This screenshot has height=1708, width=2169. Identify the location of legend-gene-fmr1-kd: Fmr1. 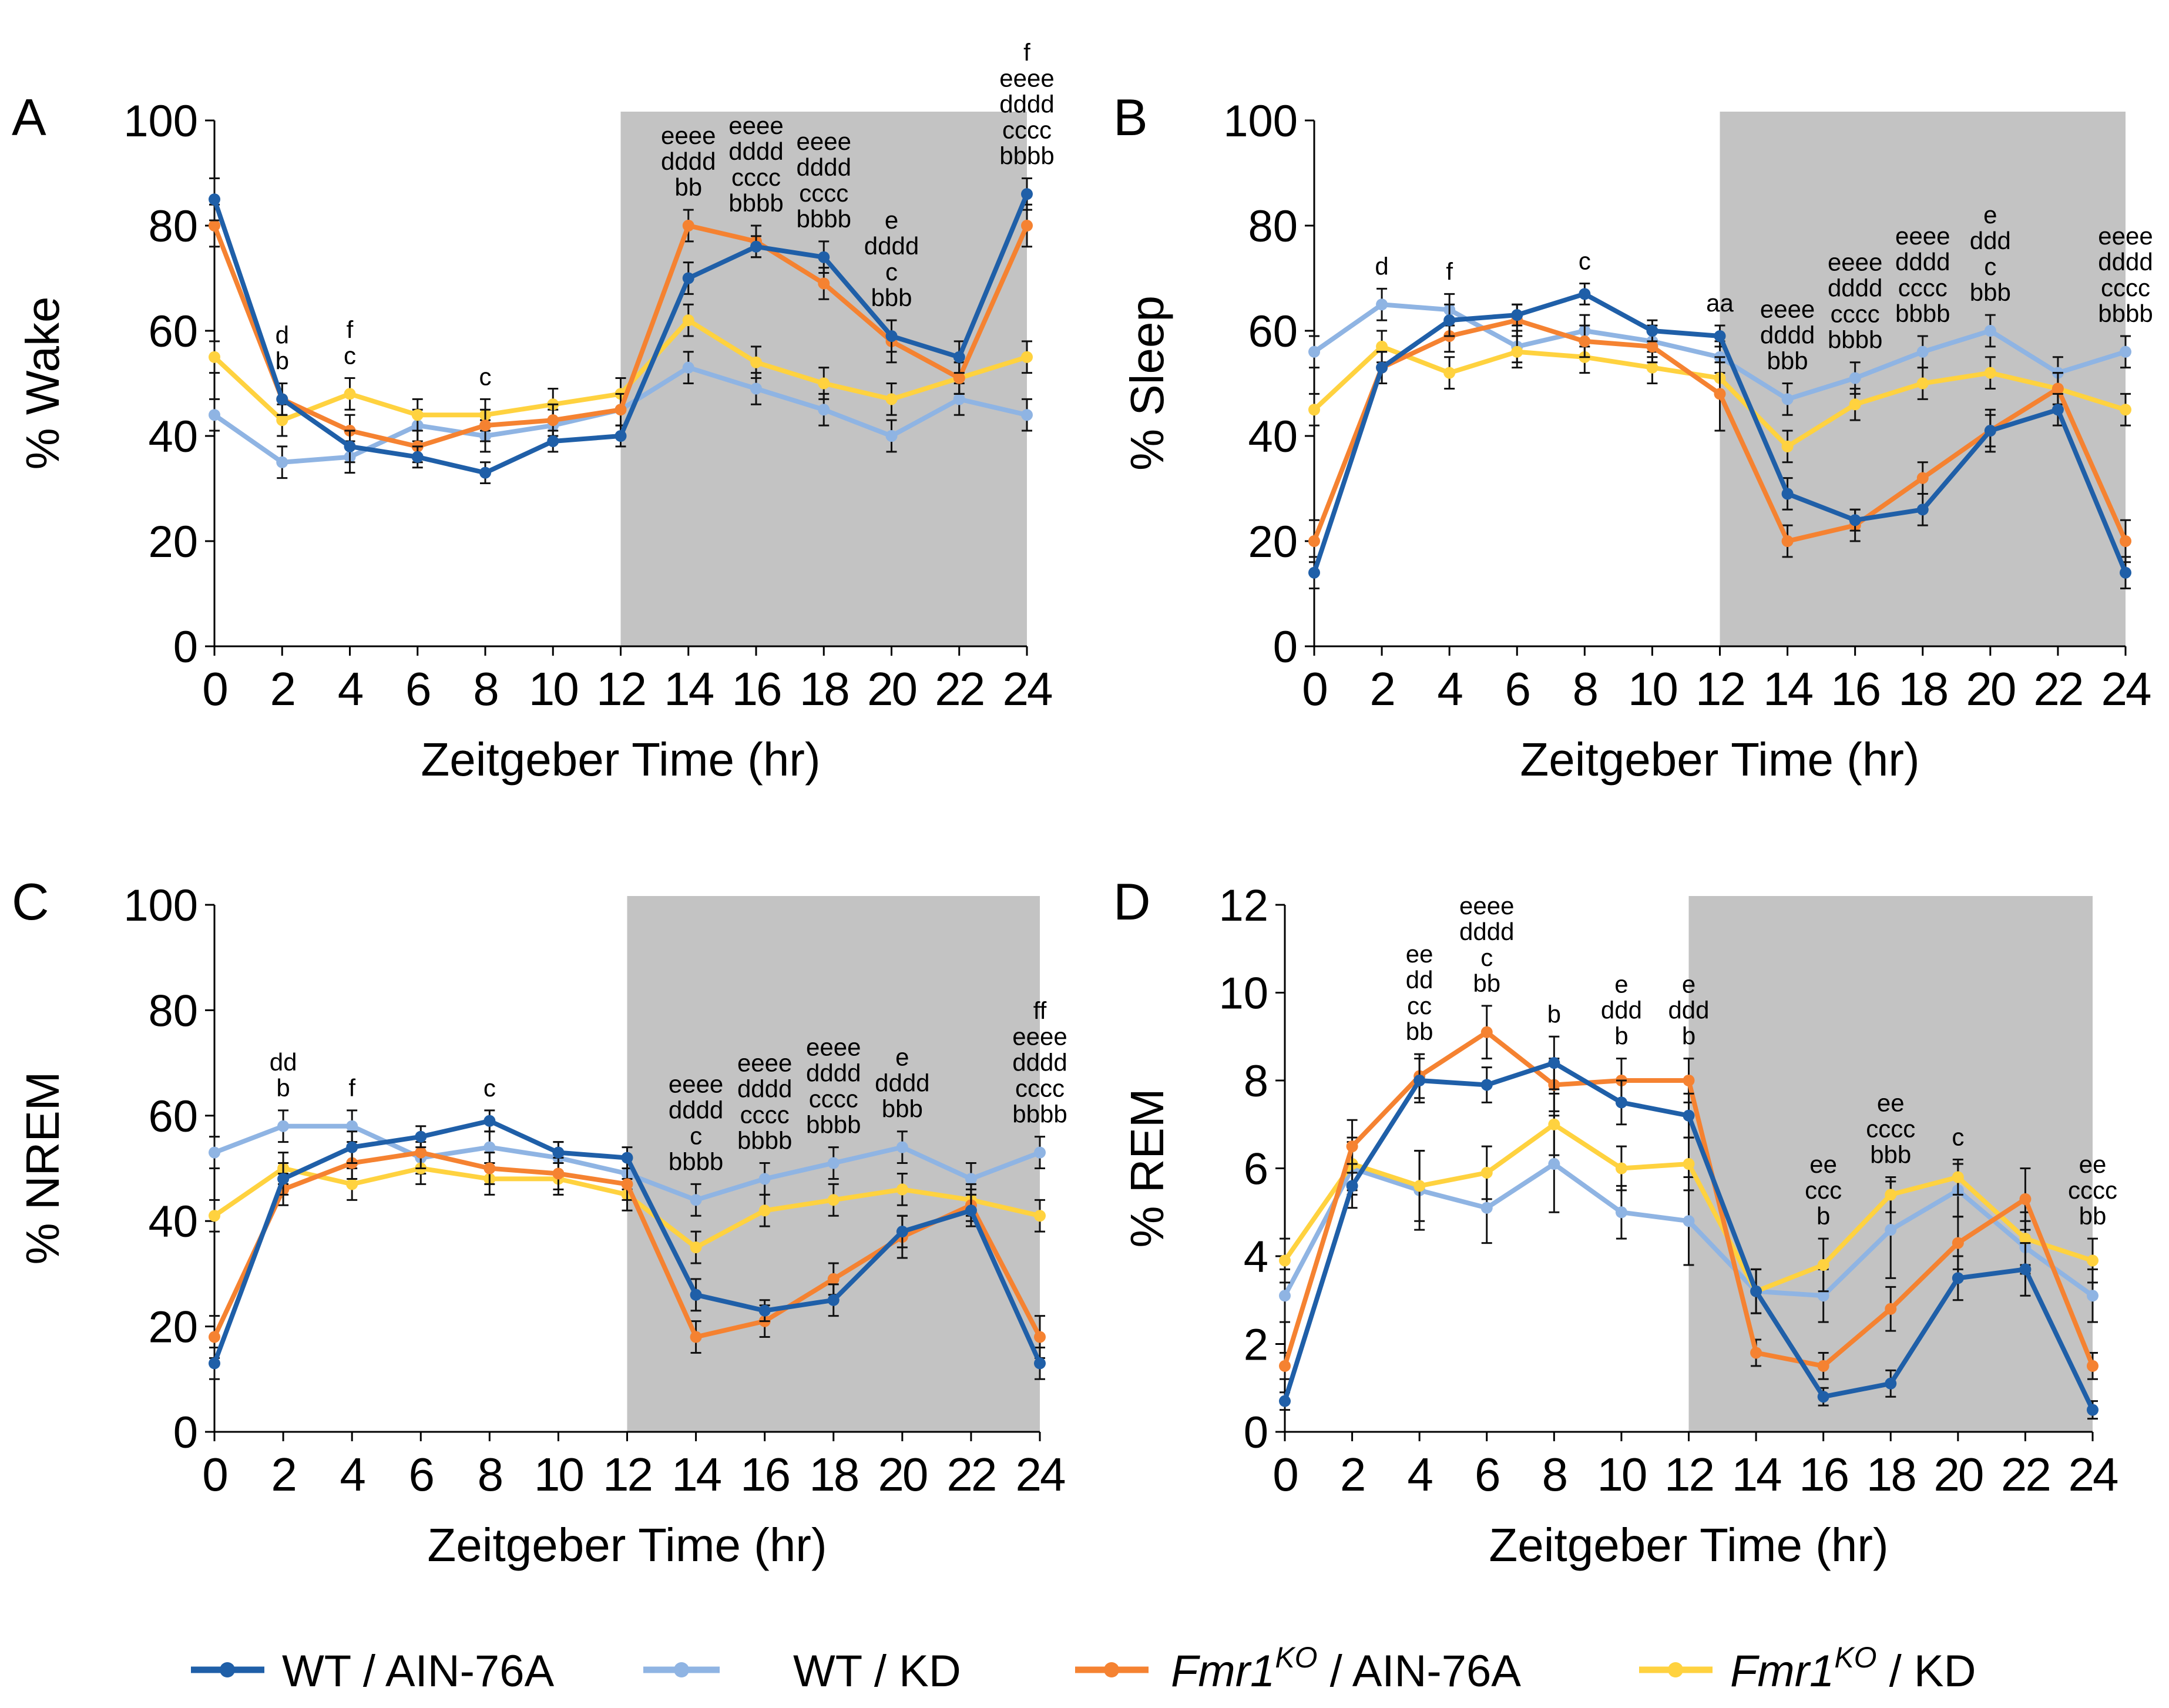
(1782, 1671).